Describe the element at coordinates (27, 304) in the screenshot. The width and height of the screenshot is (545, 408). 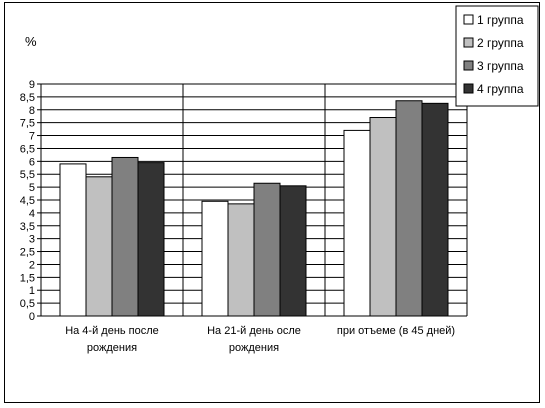
I see `y-tick-label: 0,5` at that location.